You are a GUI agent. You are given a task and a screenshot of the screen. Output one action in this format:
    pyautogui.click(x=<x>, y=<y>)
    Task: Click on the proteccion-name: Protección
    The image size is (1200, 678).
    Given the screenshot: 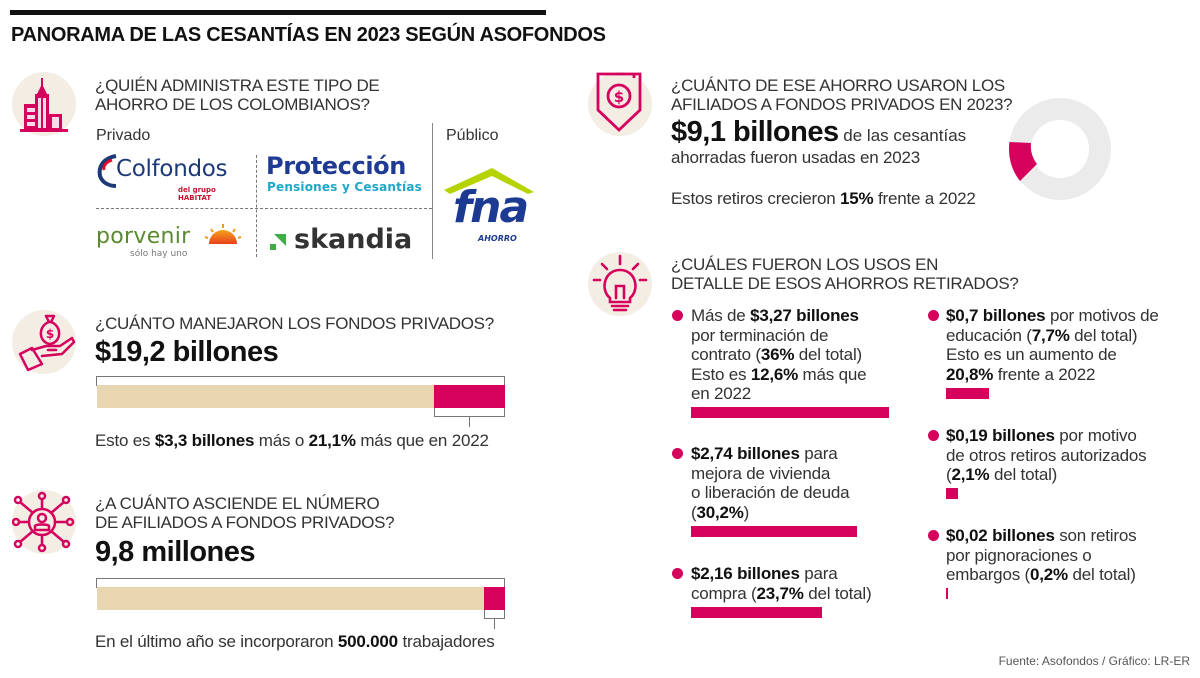 What is the action you would take?
    pyautogui.click(x=336, y=166)
    